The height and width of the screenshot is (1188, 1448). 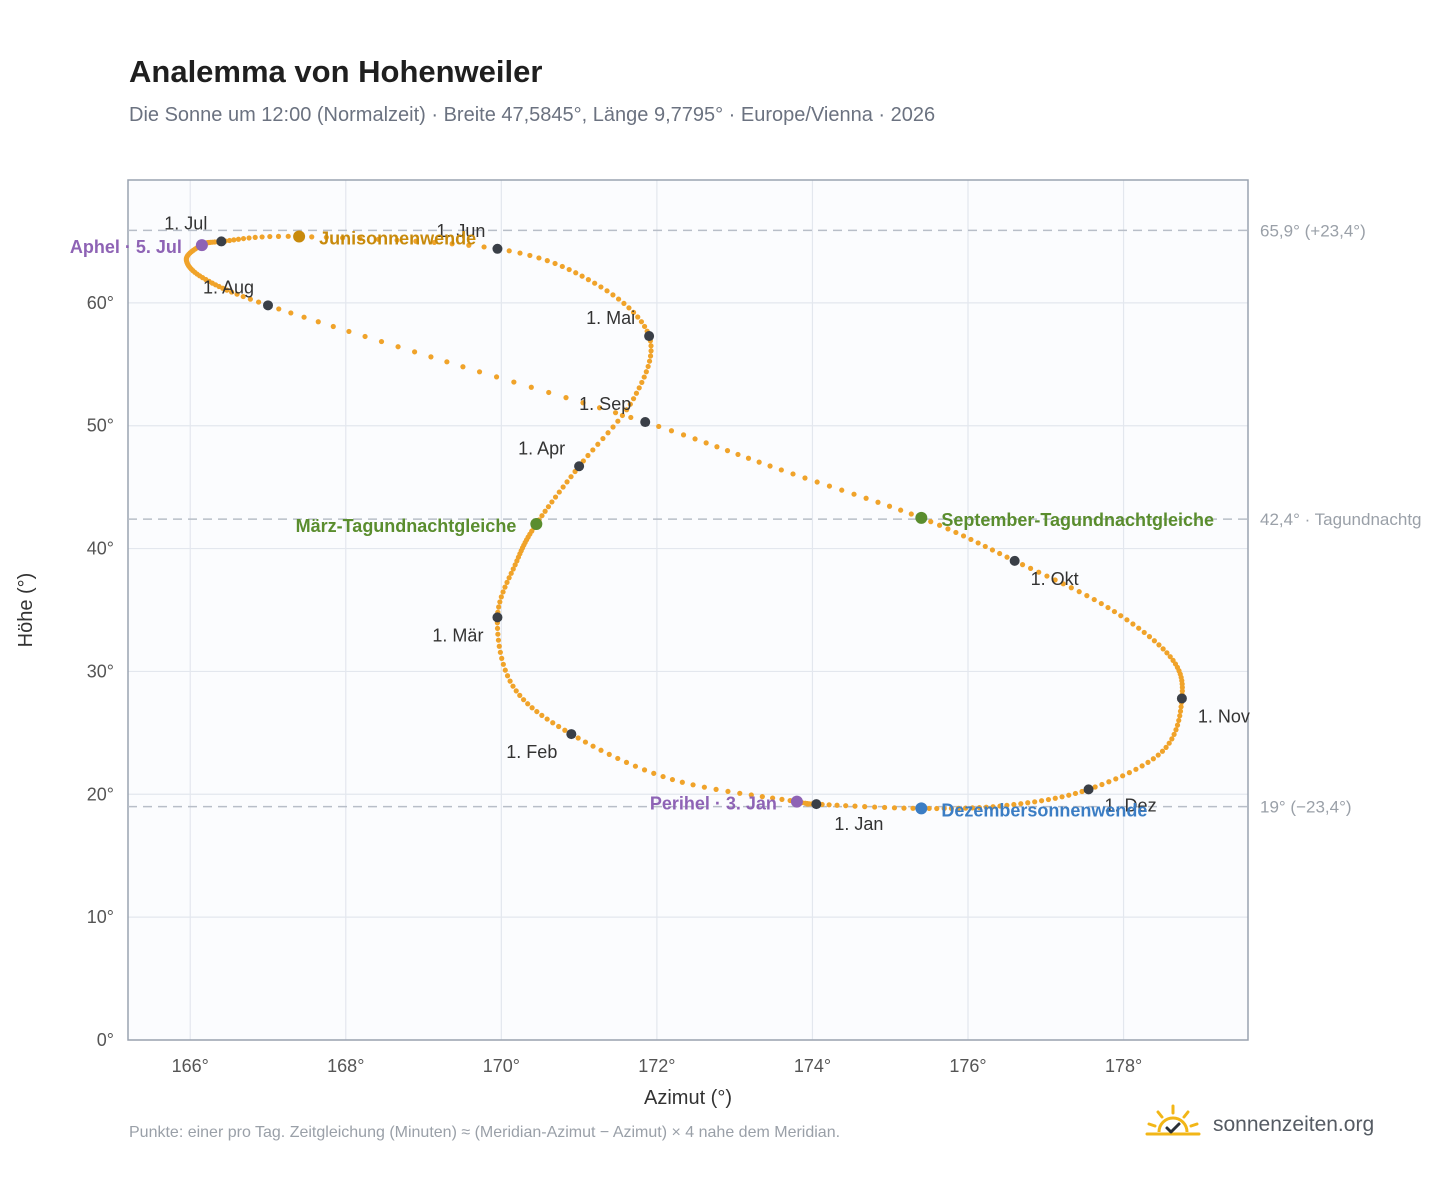 I want to click on reference-line-label: 19° (−23,4°), so click(x=1306, y=807).